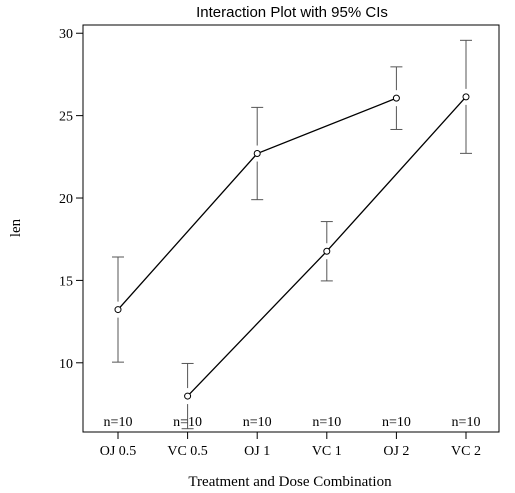  Describe the element at coordinates (66, 117) in the screenshot. I see `y-tick-label-25: 25` at that location.